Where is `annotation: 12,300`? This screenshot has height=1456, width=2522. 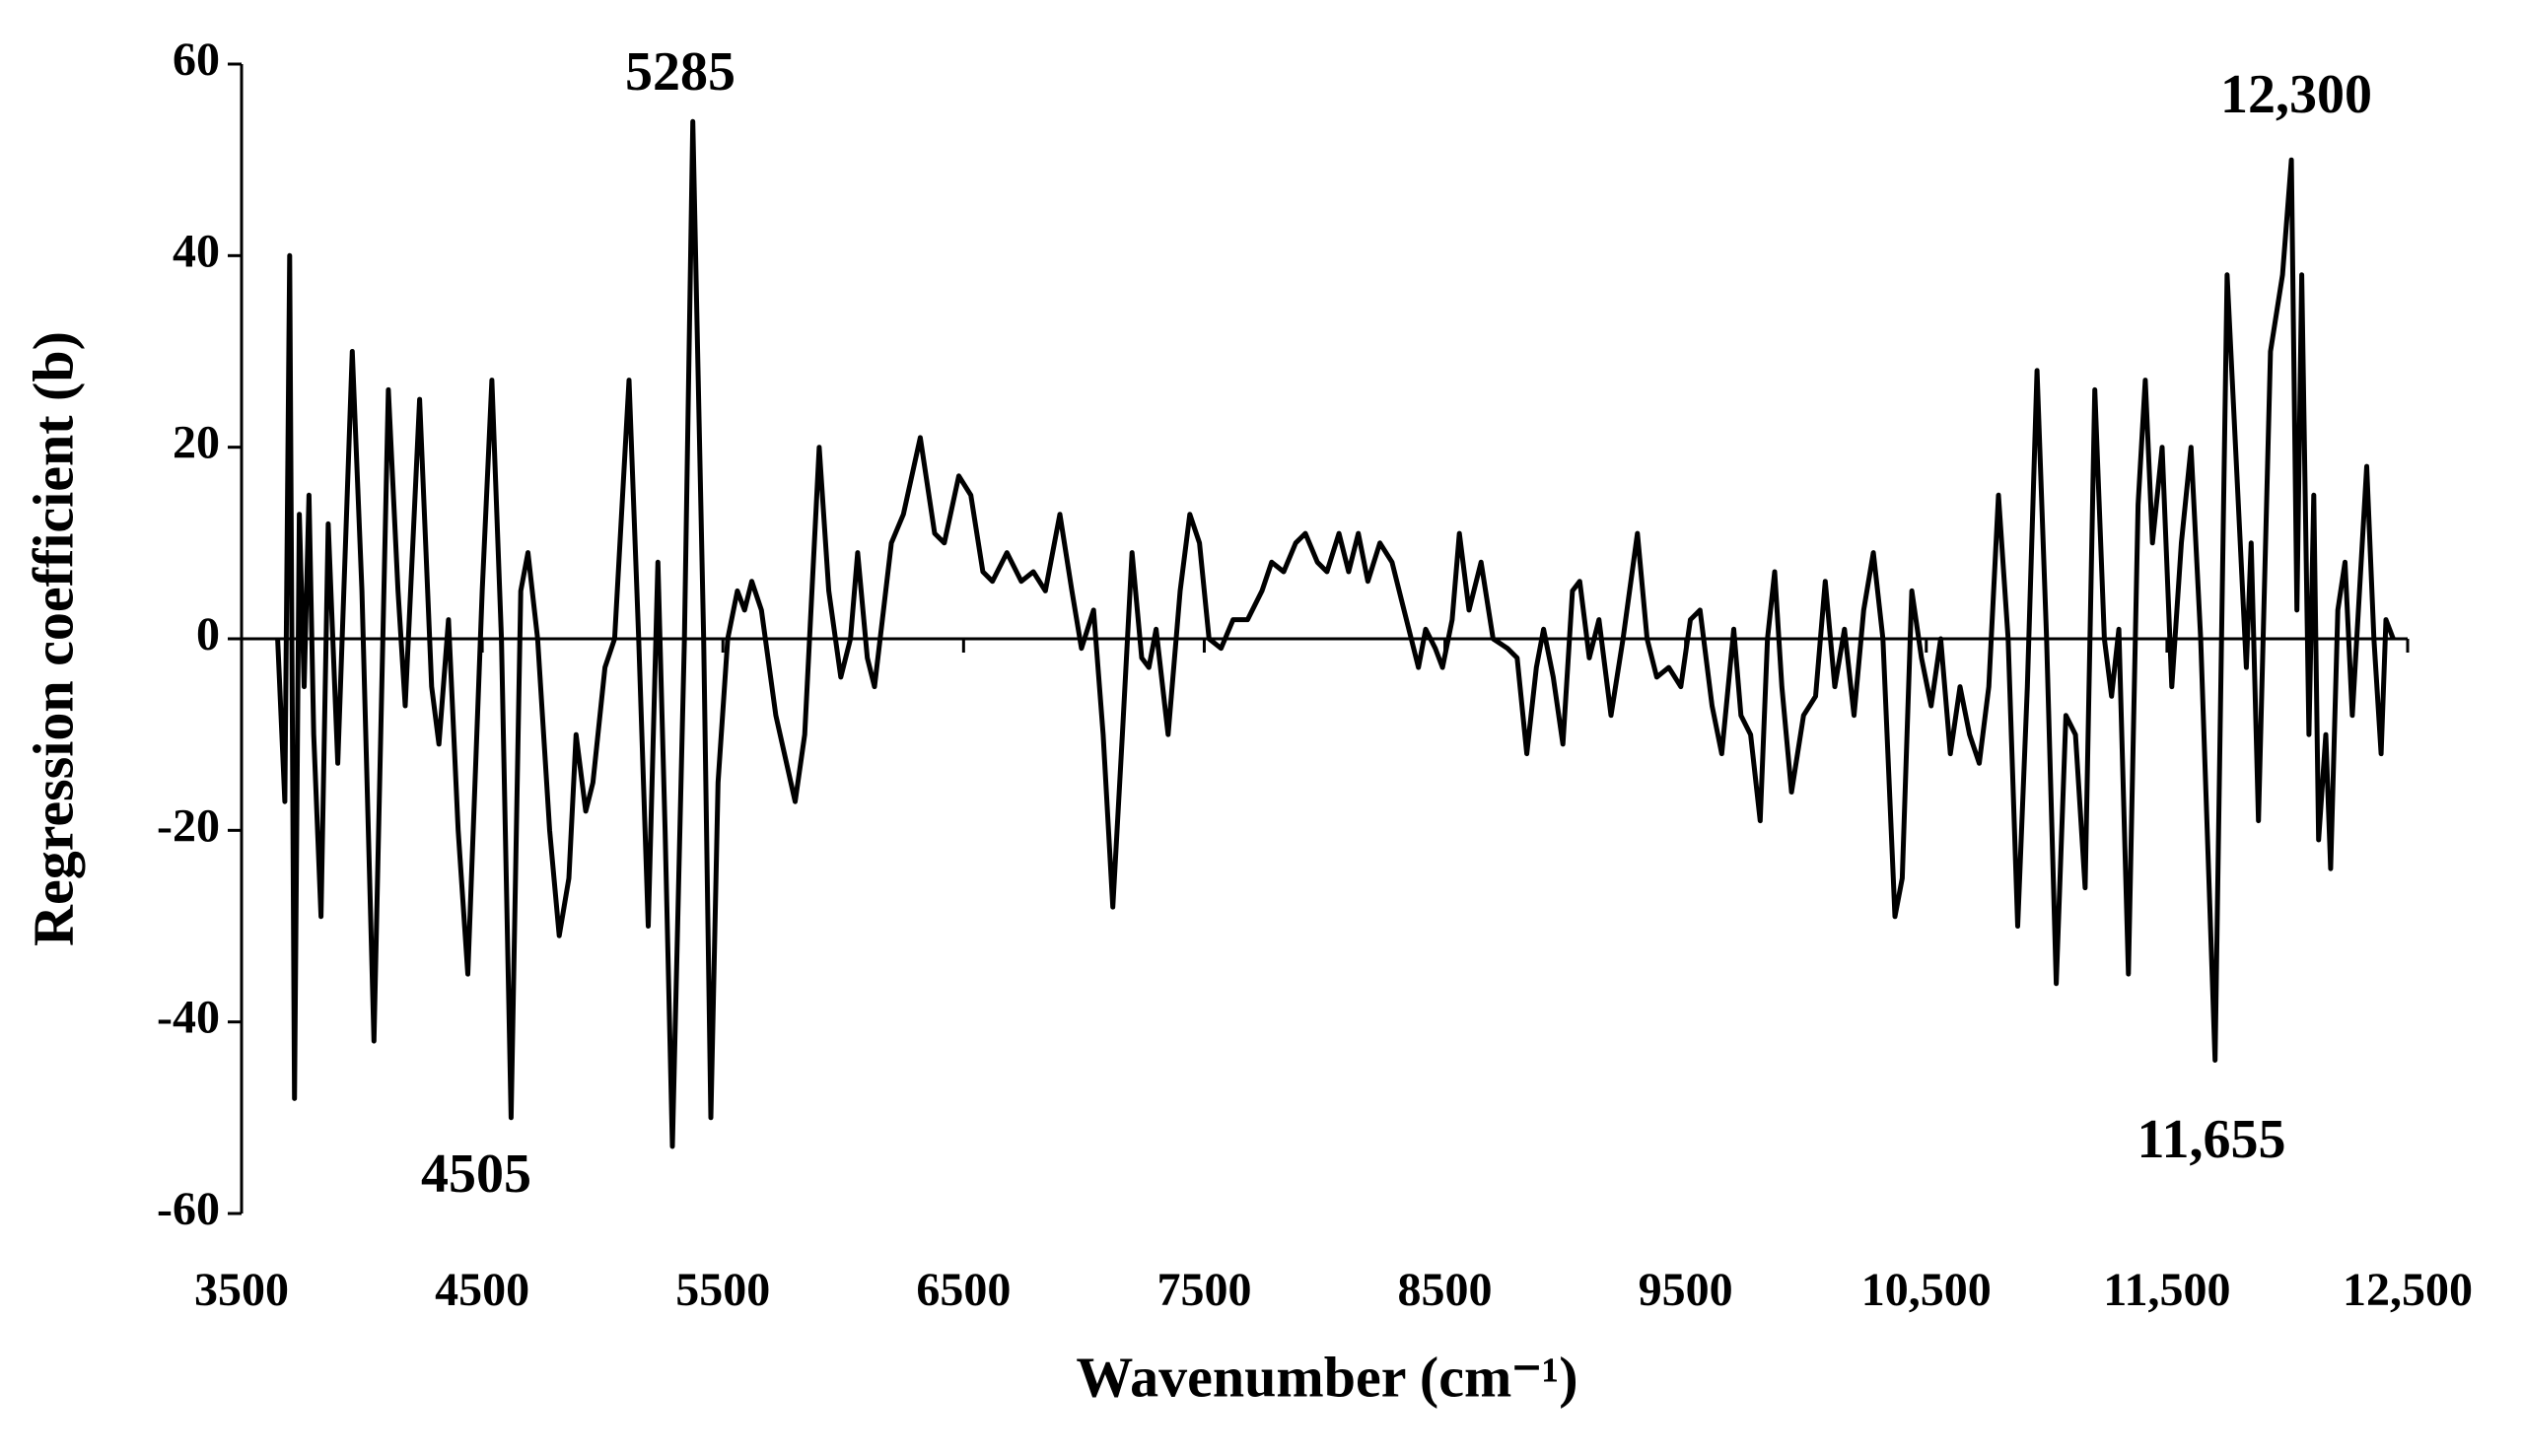
annotation: 12,300 is located at coordinates (2296, 94).